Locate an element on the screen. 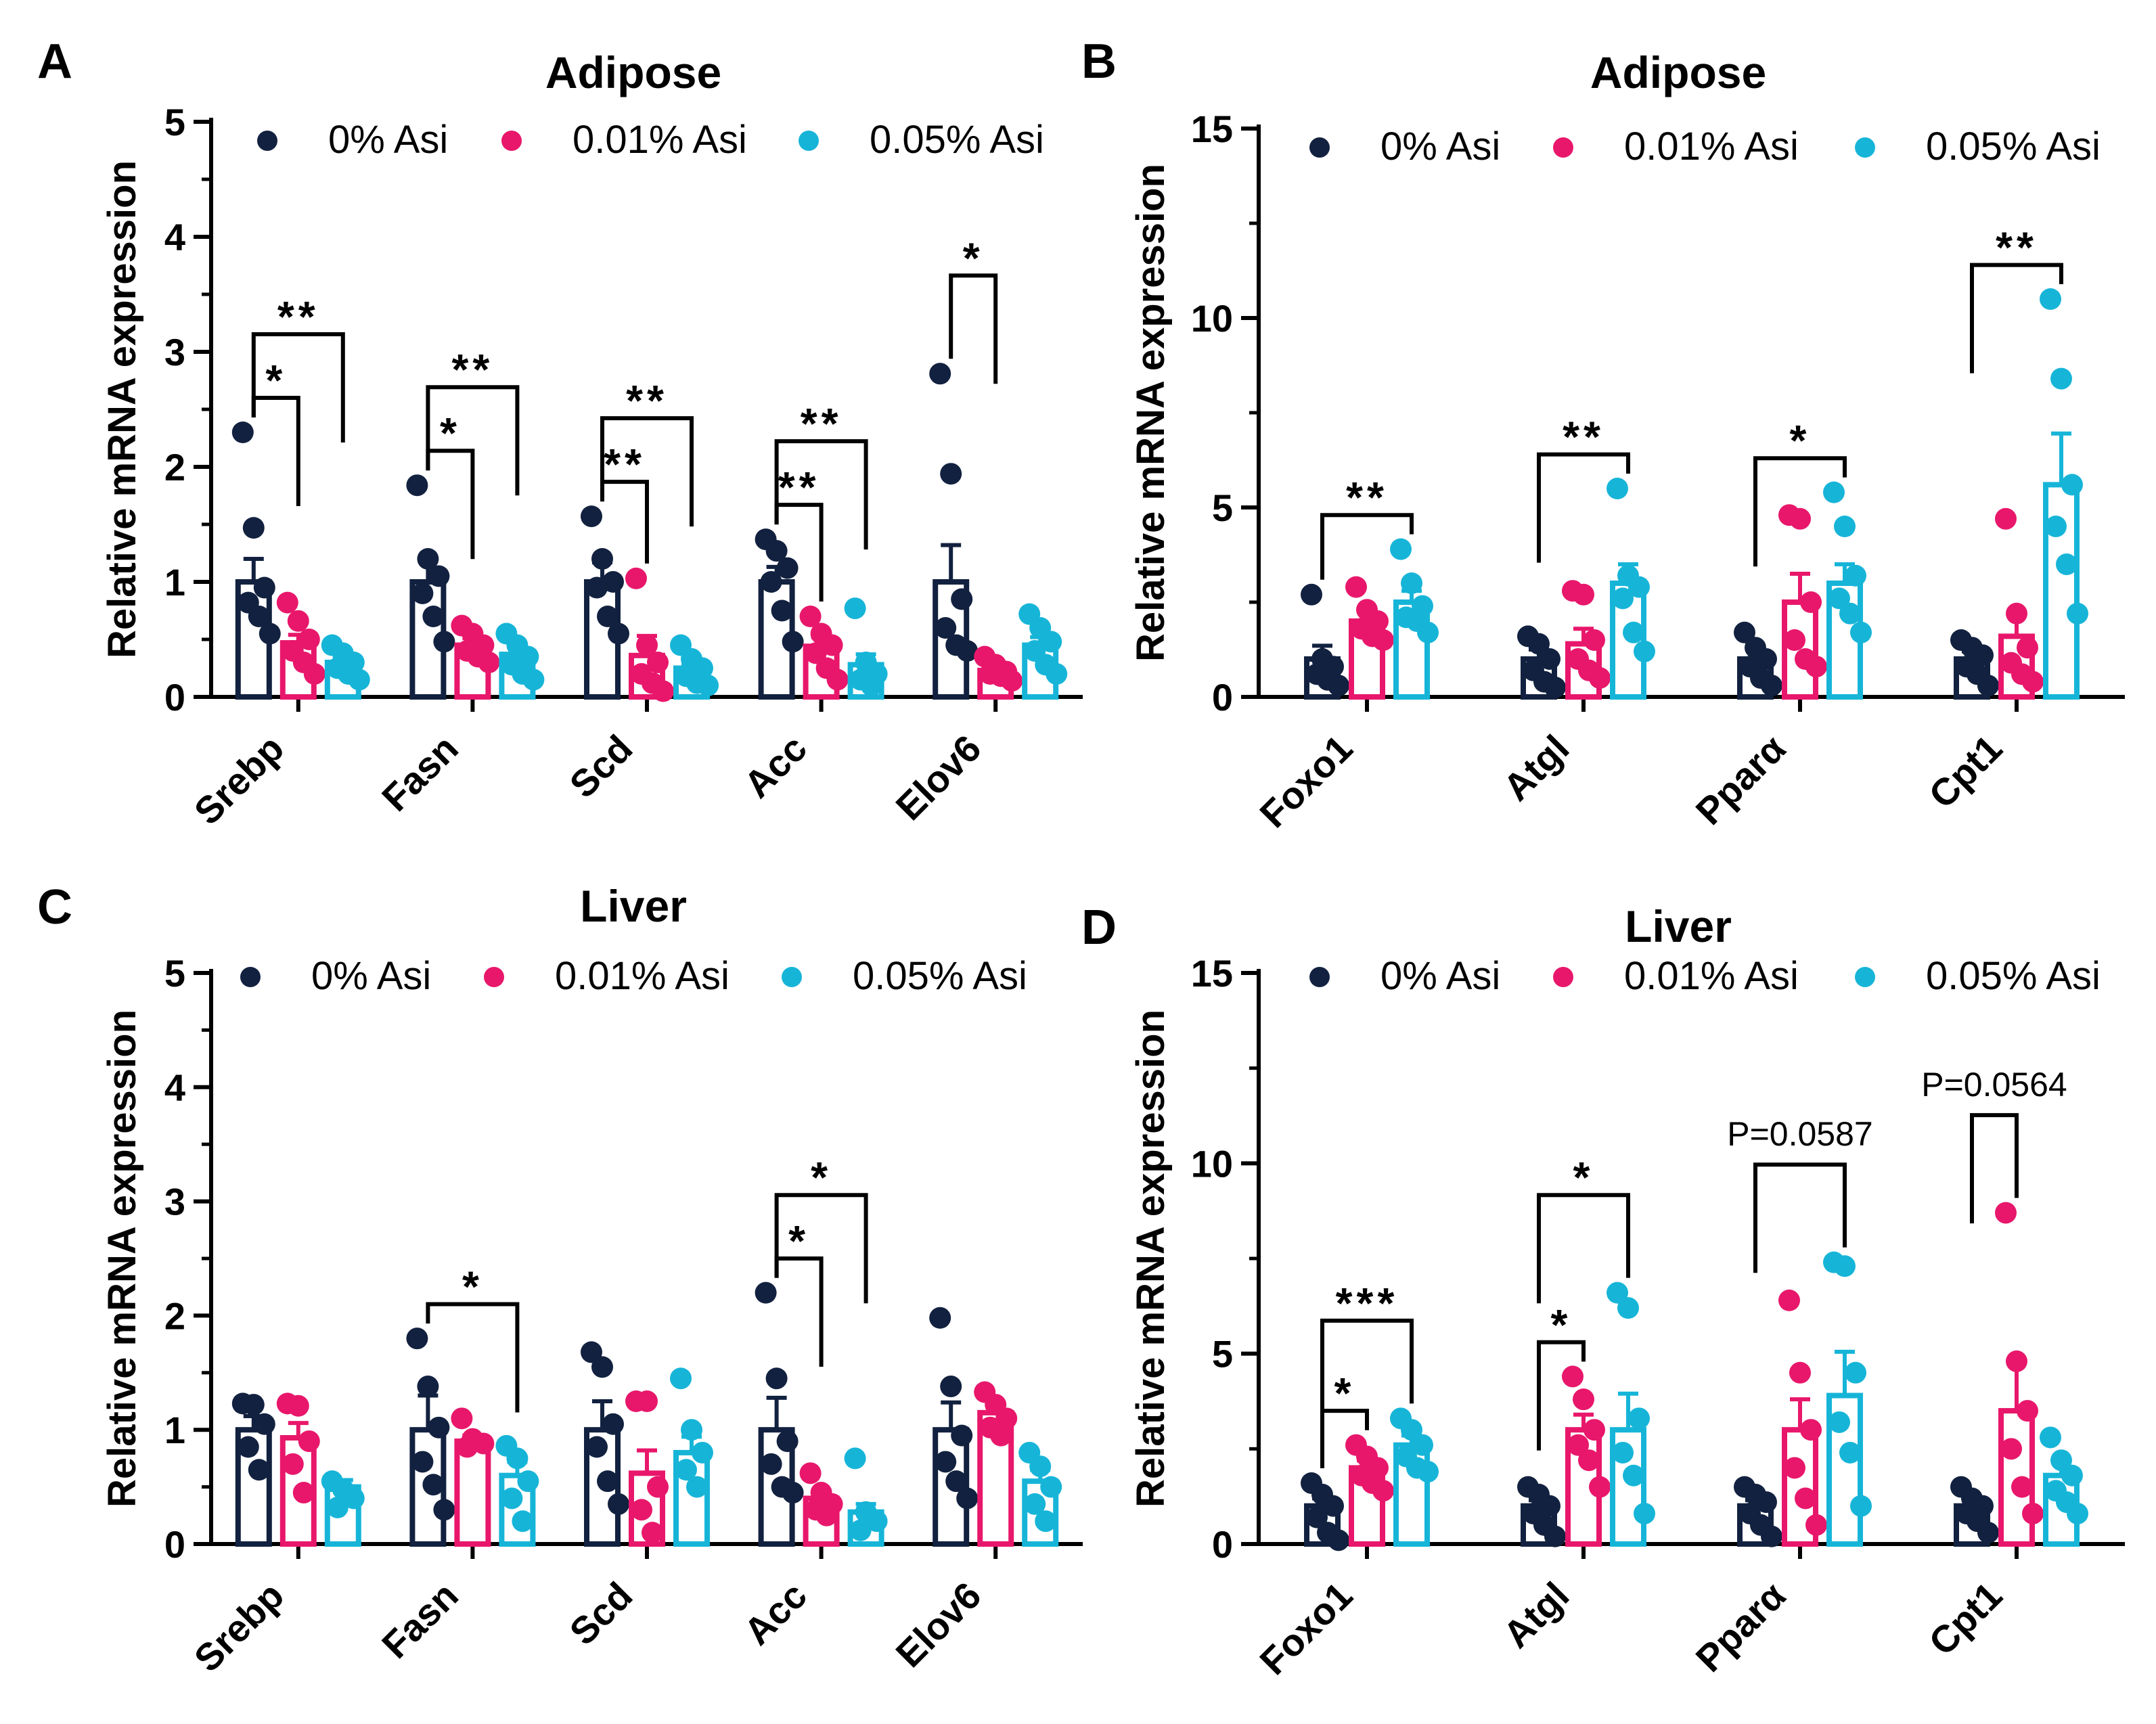 This screenshot has height=1724, width=2156. legend-label: 0% Asi is located at coordinates (371, 976).